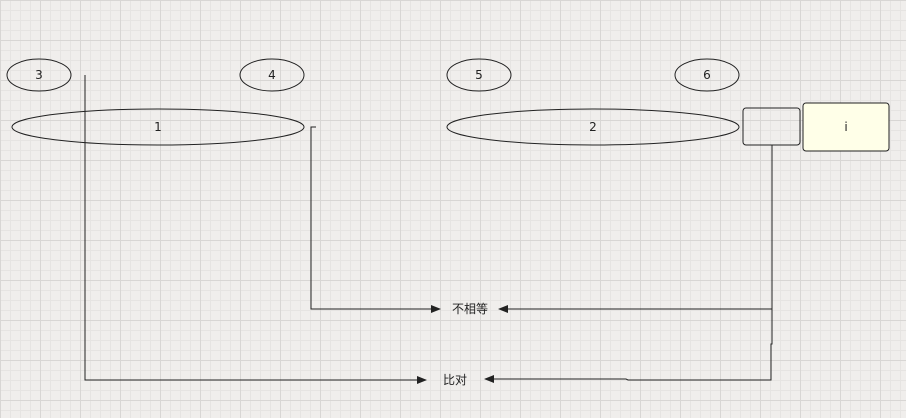 Image resolution: width=906 pixels, height=418 pixels. I want to click on node-label-3: 3, so click(39, 75).